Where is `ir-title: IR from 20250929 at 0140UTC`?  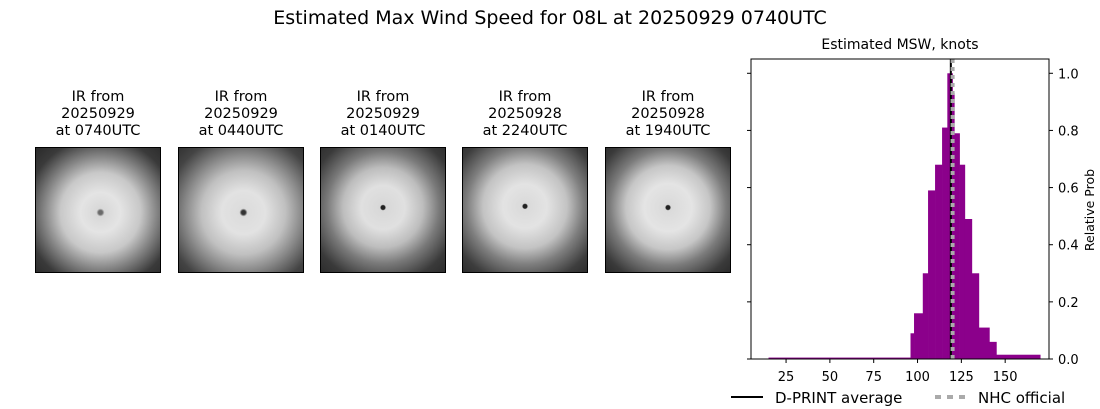 ir-title: IR from 20250929 at 0140UTC is located at coordinates (383, 114).